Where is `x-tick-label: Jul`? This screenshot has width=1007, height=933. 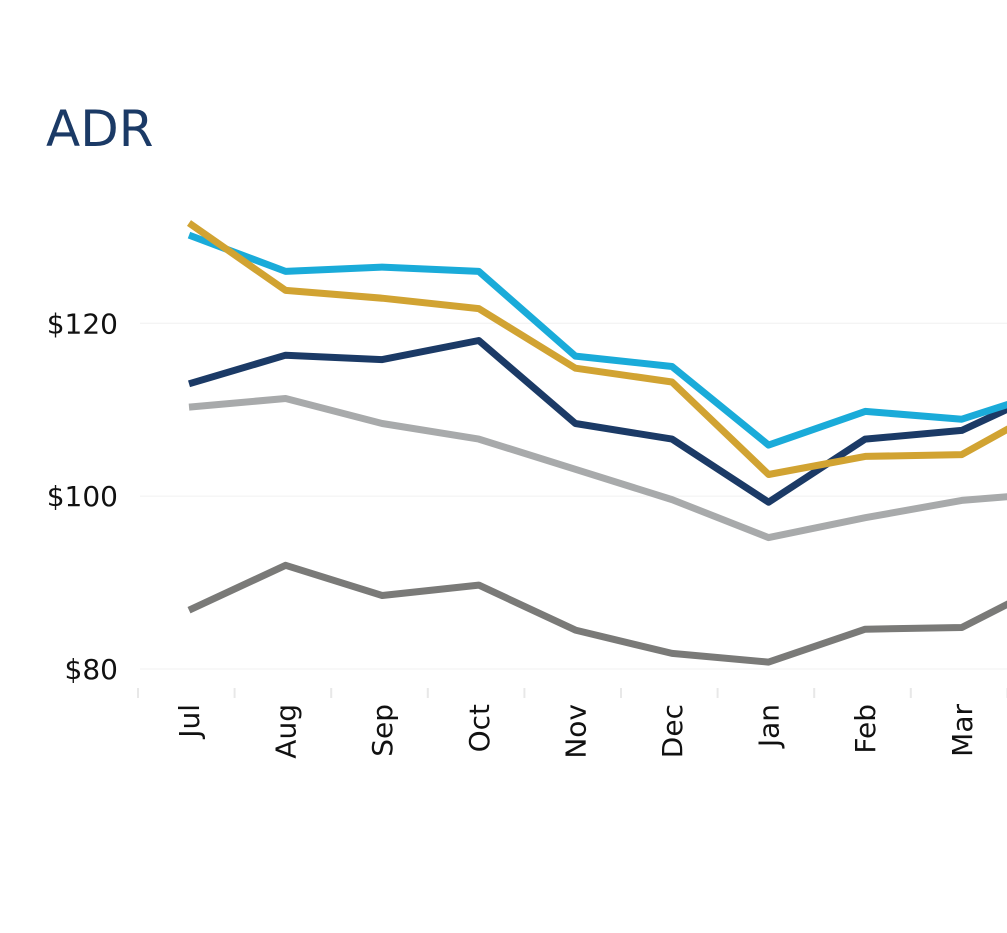 x-tick-label: Jul is located at coordinates (189, 722).